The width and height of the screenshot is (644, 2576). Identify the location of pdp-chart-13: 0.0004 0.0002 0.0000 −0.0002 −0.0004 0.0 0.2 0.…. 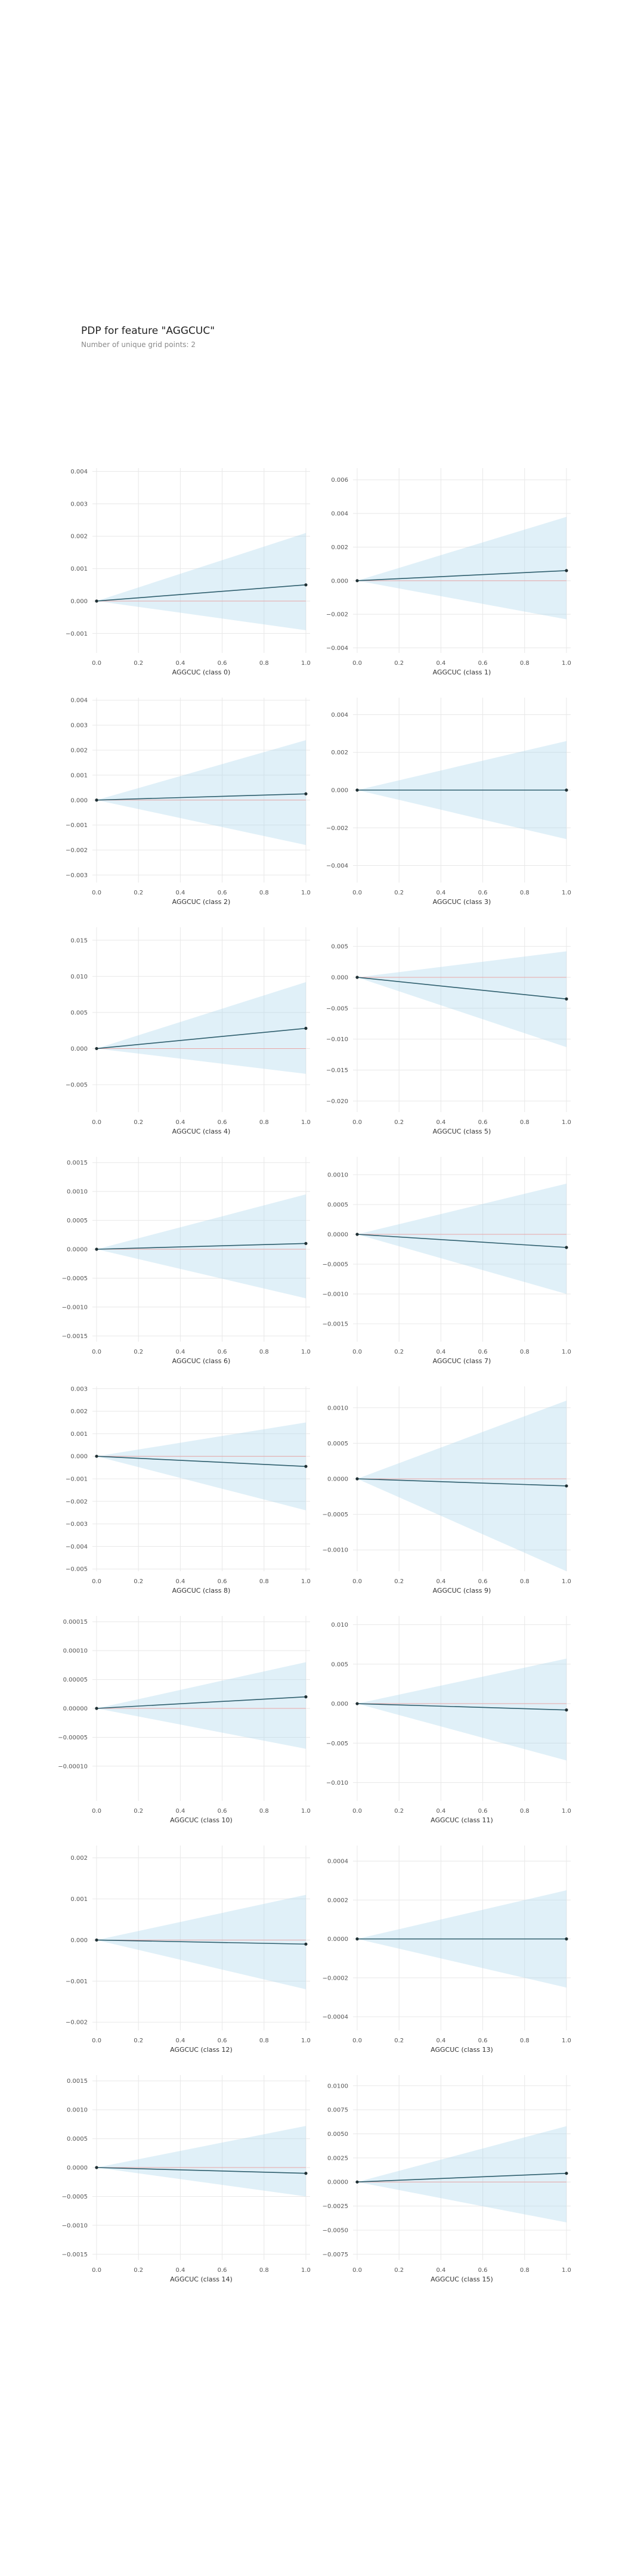
(447, 1950).